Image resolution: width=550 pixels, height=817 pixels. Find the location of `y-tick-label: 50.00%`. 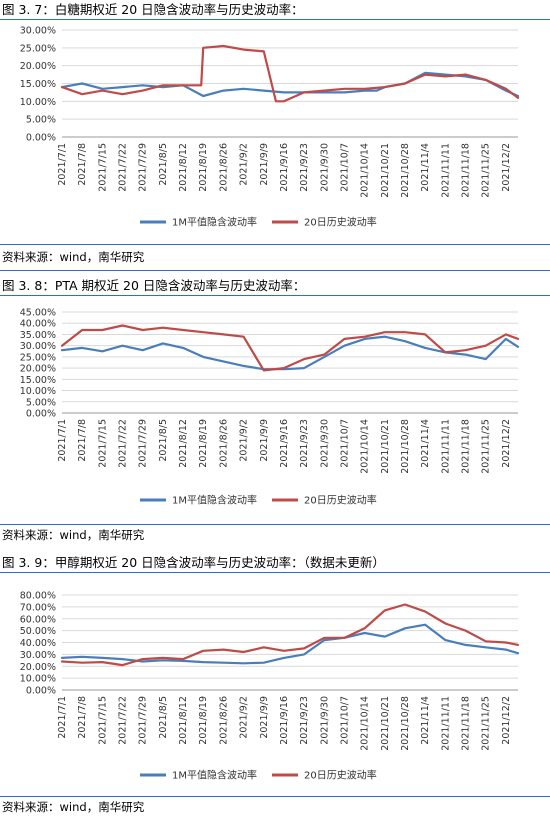

y-tick-label: 50.00% is located at coordinates (38, 631).